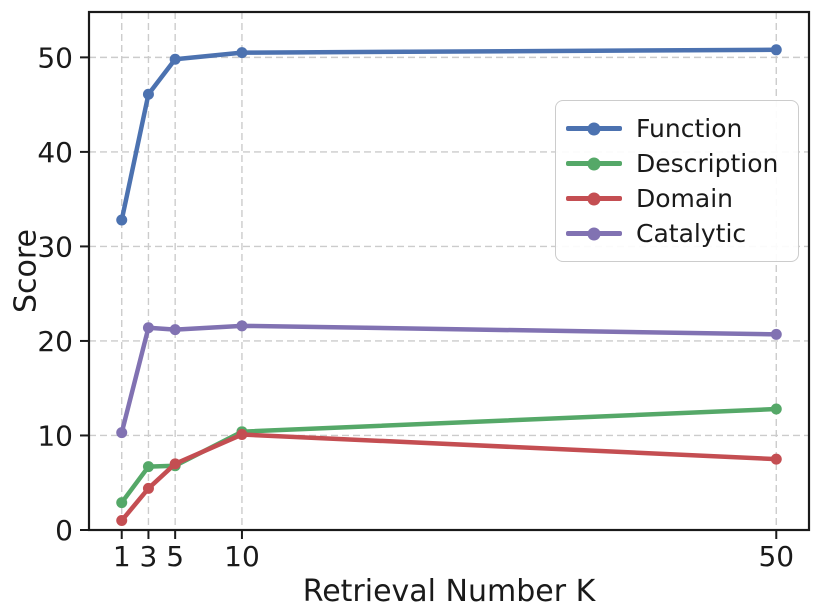 This screenshot has width=818, height=608. I want to click on legend: Function Description Domain Catalytic, so click(677, 181).